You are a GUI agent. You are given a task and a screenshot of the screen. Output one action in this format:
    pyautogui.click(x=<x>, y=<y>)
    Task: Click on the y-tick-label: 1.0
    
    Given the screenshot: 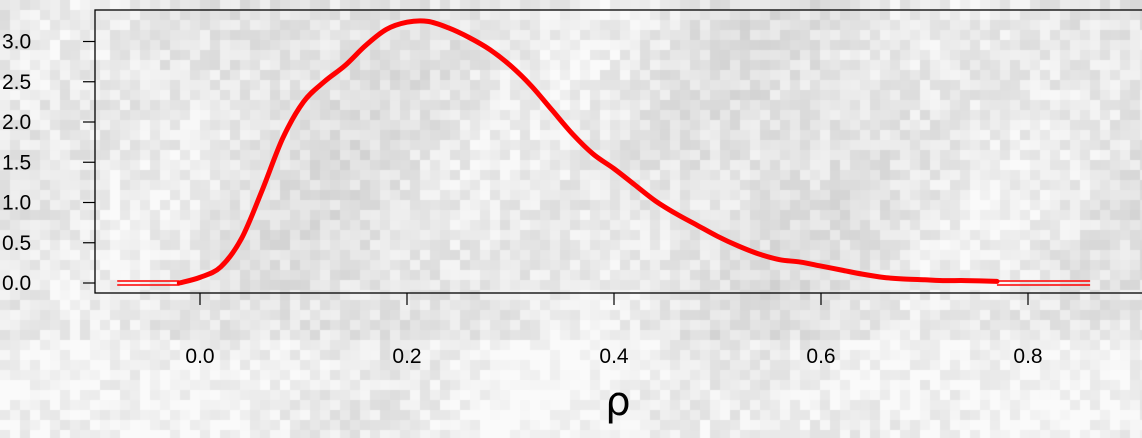 What is the action you would take?
    pyautogui.click(x=16, y=203)
    